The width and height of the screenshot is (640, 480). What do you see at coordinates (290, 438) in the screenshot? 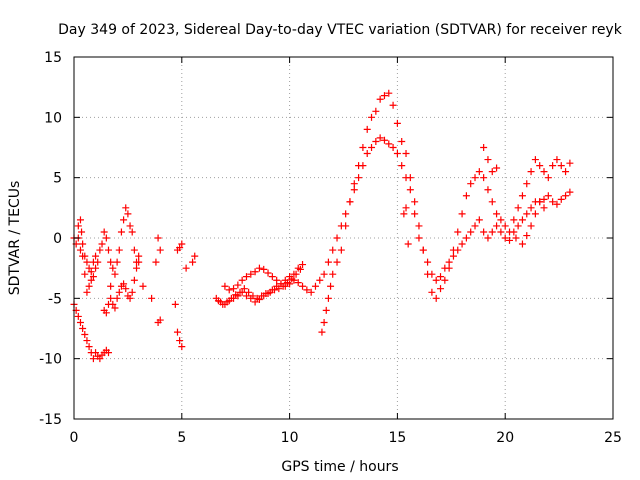
I see `x-tick-label: 10` at bounding box center [290, 438].